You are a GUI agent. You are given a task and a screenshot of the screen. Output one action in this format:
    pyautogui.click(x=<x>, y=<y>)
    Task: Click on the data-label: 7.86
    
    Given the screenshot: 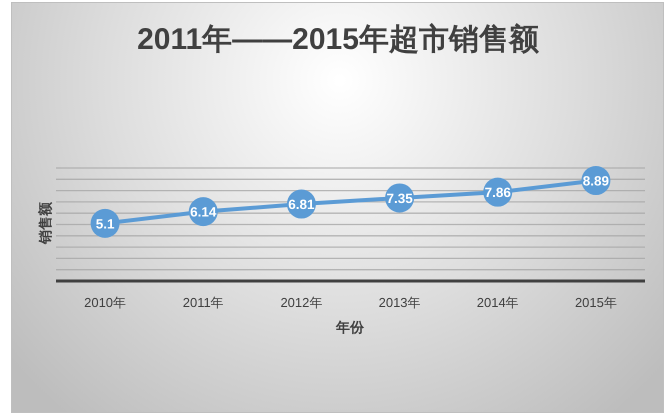 What is the action you would take?
    pyautogui.click(x=498, y=192)
    